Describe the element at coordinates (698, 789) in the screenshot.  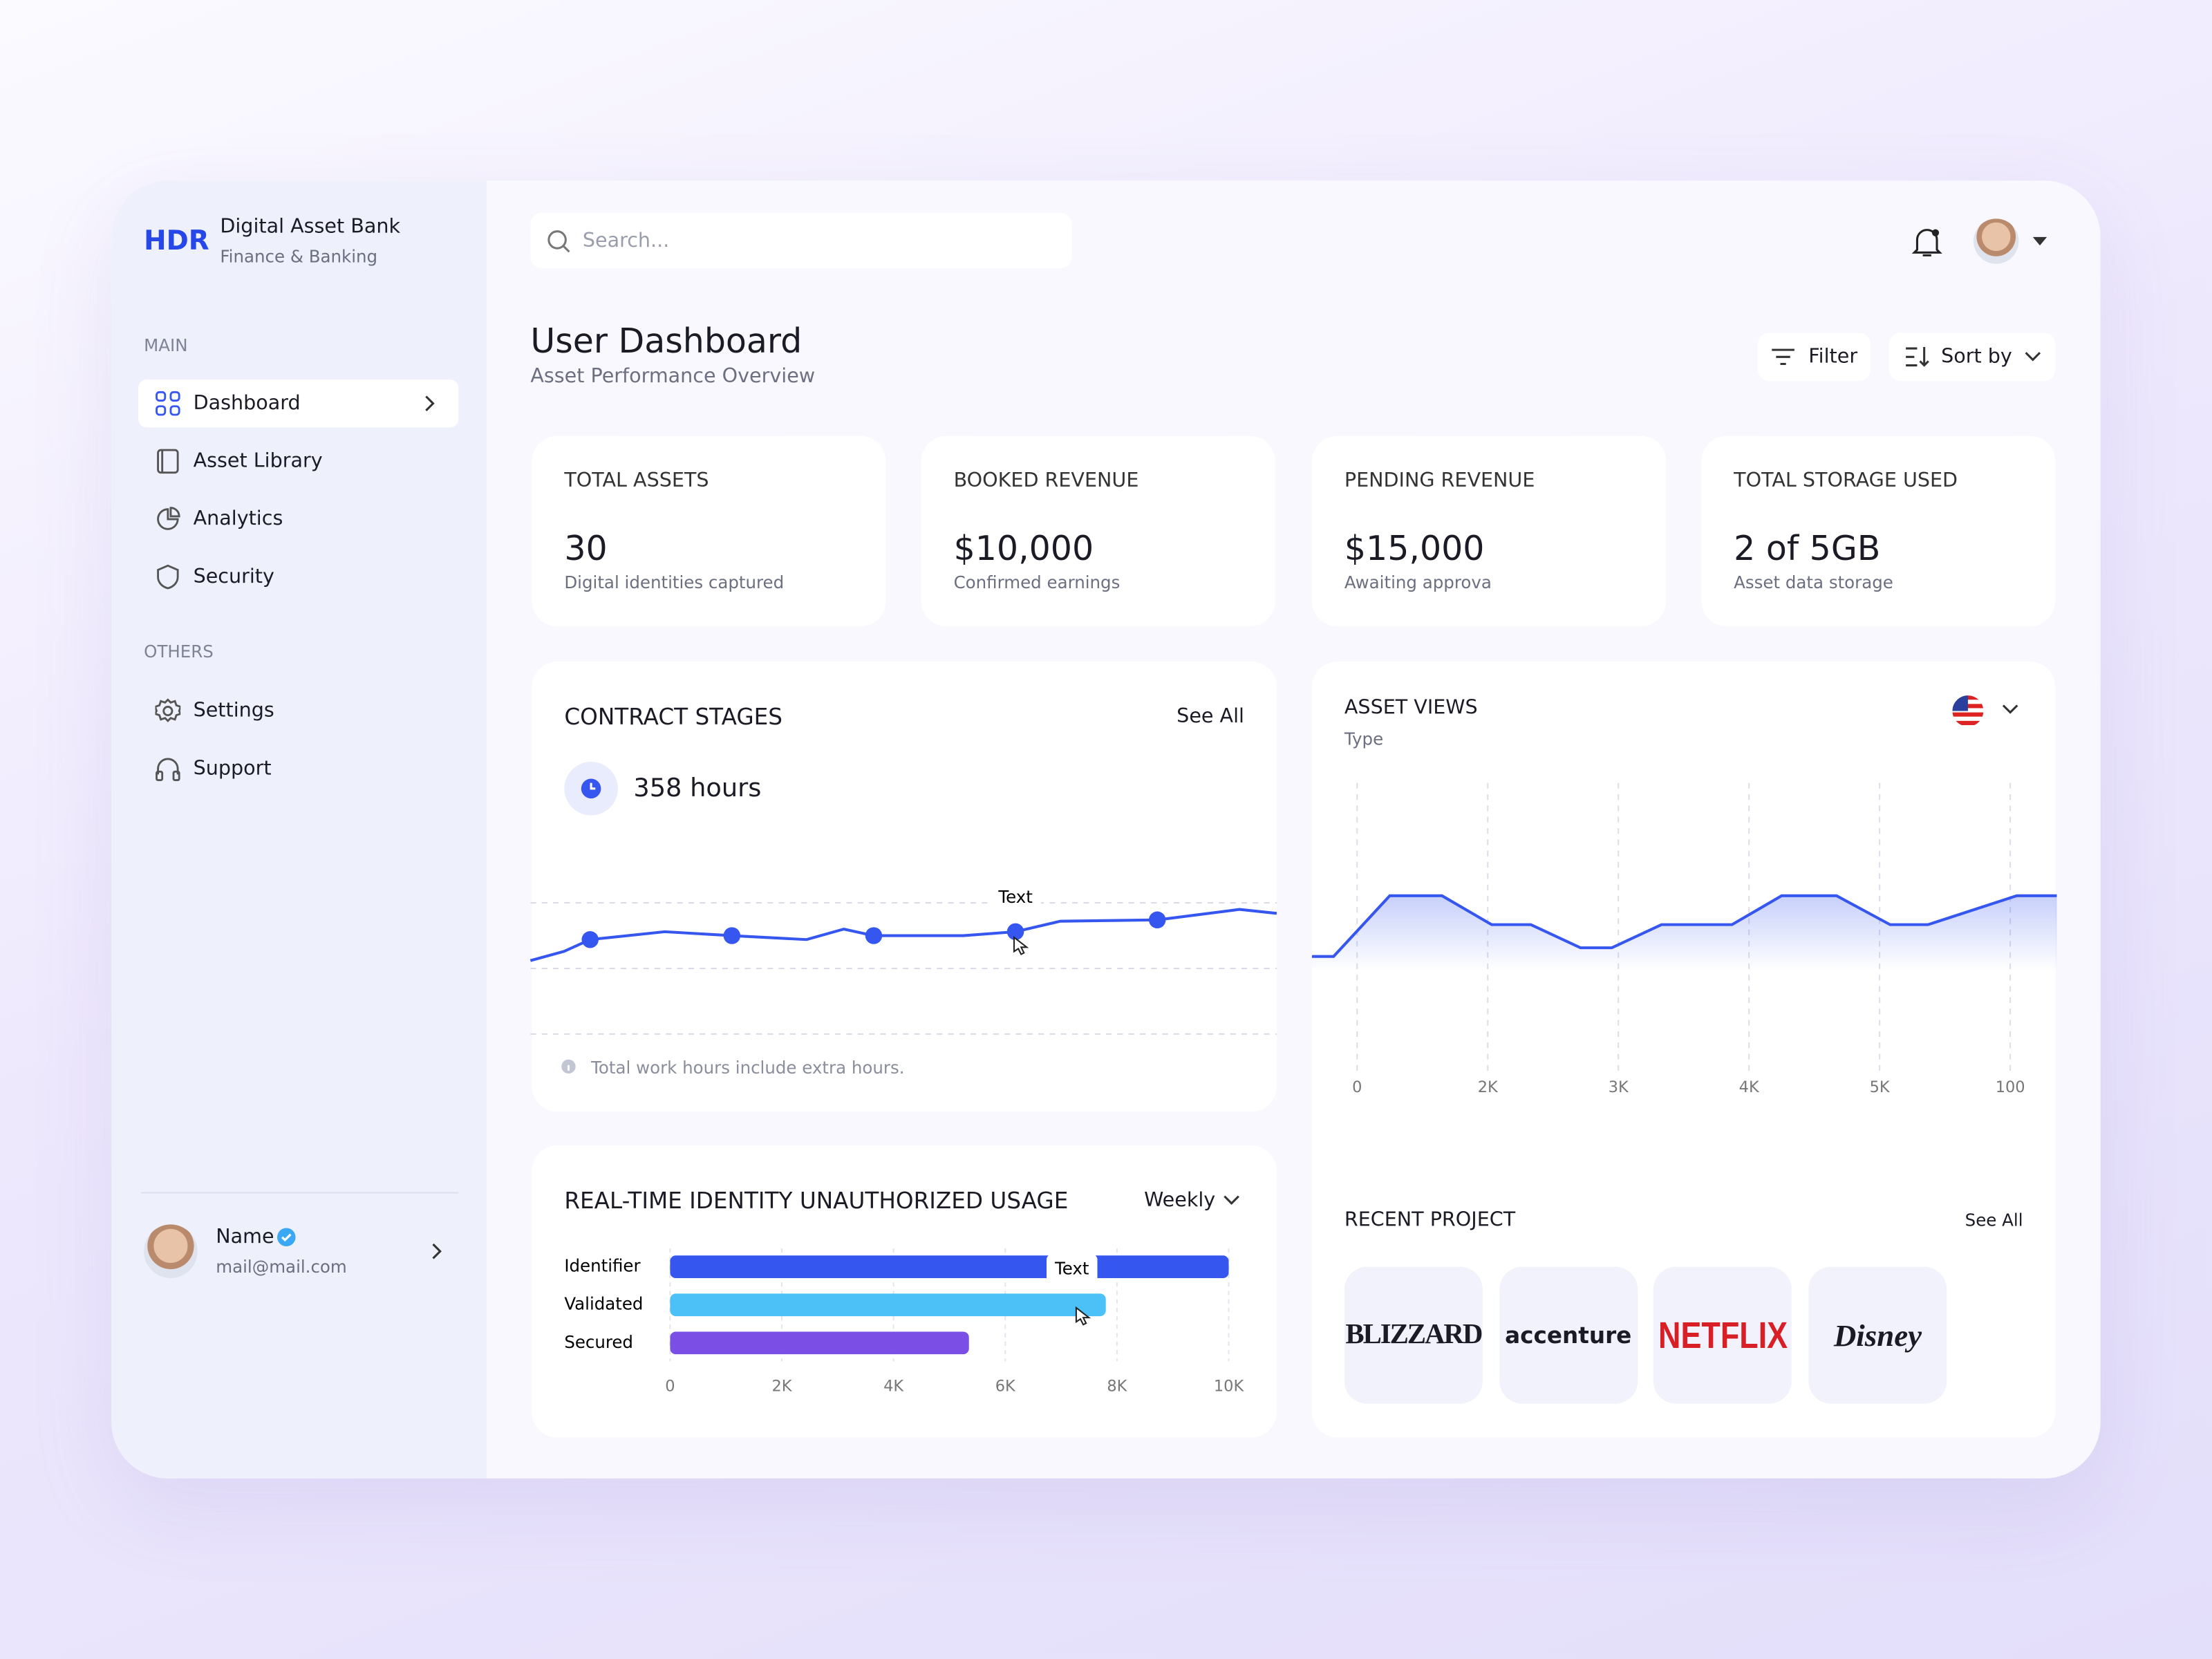
I see `hours-value: 358 hours` at that location.